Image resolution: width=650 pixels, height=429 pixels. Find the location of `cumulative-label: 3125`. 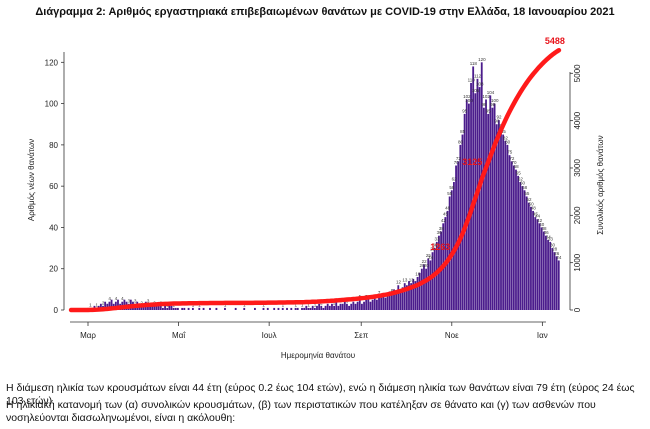

cumulative-label: 3125 is located at coordinates (472, 162).